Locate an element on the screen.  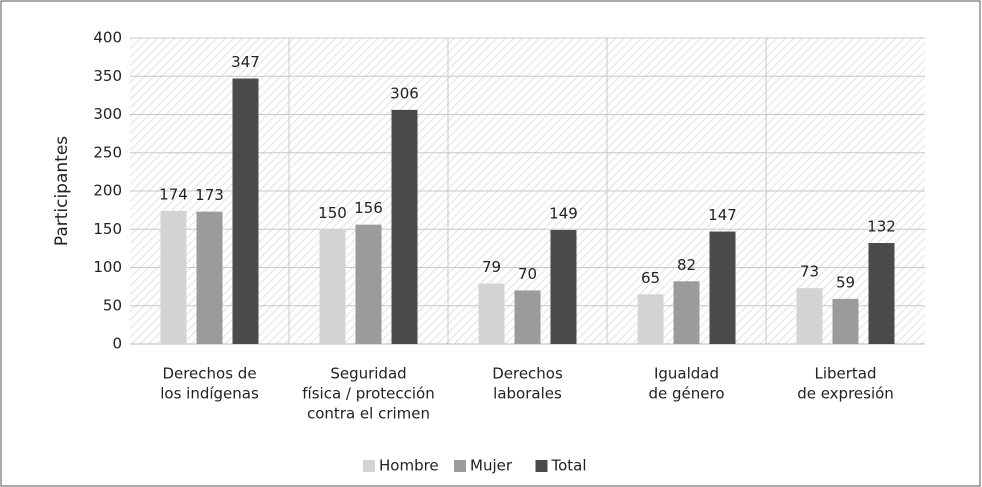
x-tick-label: Igualdad is located at coordinates (686, 374).